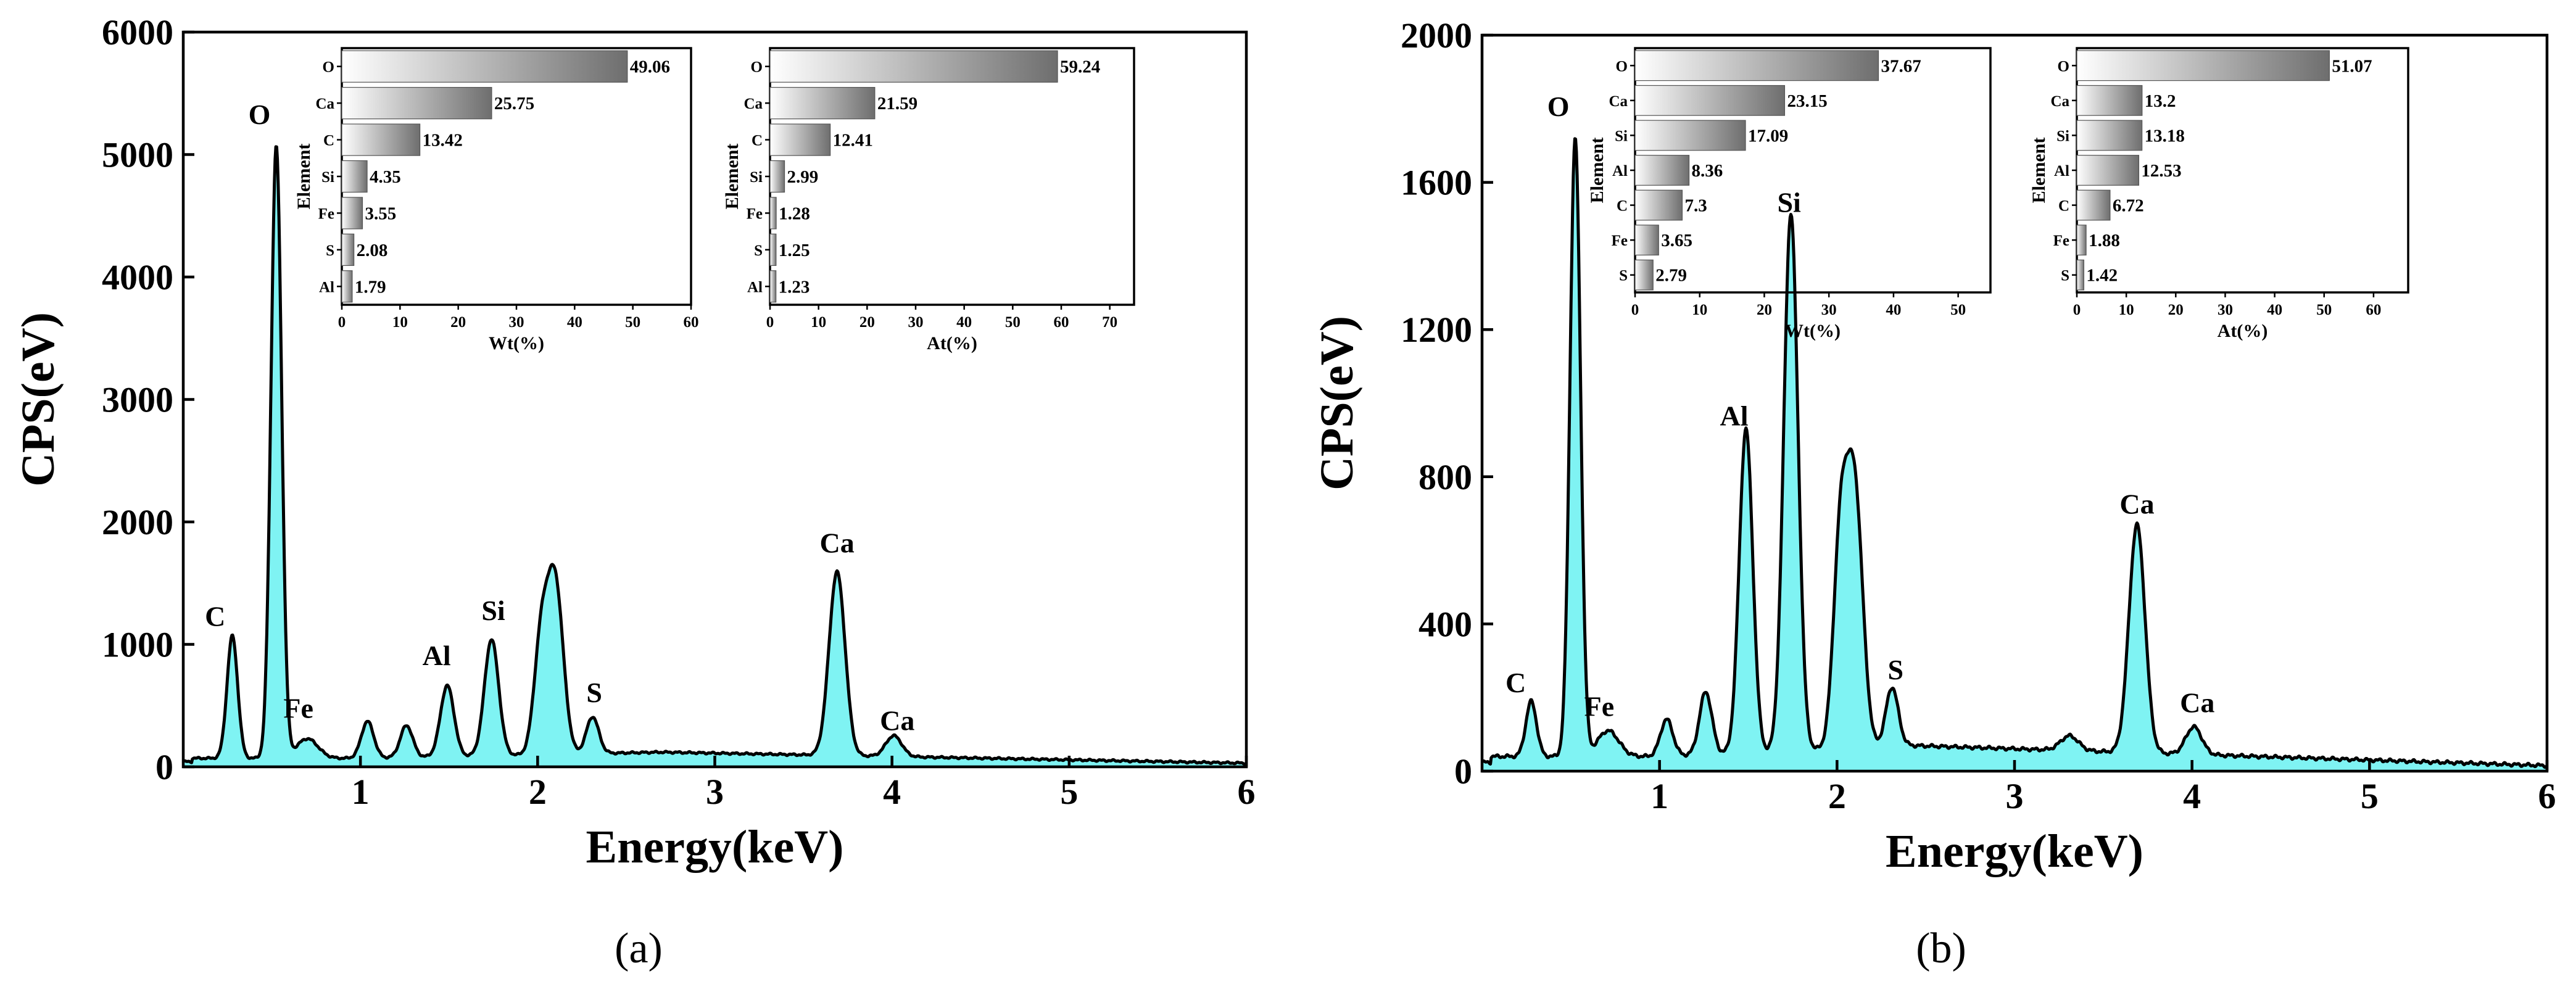 This screenshot has width=2576, height=992. I want to click on bar-value-label: 7.3, so click(1695, 206).